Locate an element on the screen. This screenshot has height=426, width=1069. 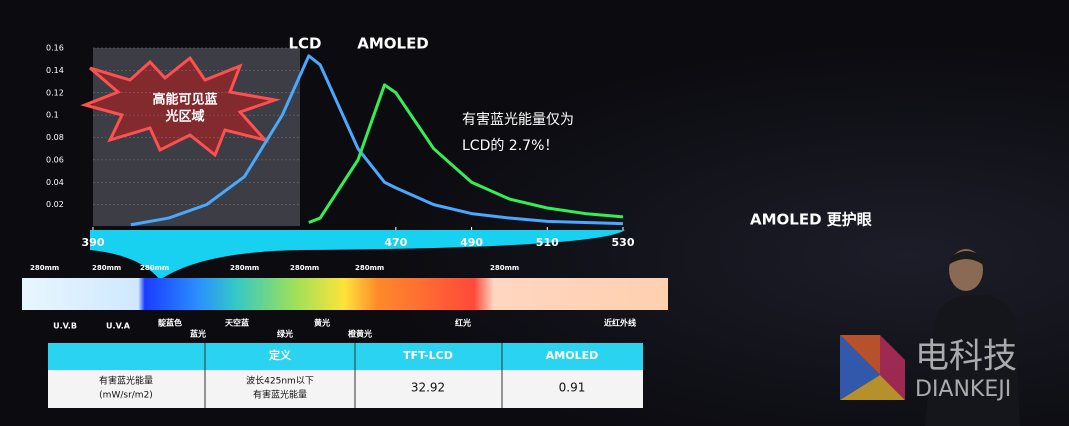
table-header-cell: TFT-LCD is located at coordinates (428, 355).